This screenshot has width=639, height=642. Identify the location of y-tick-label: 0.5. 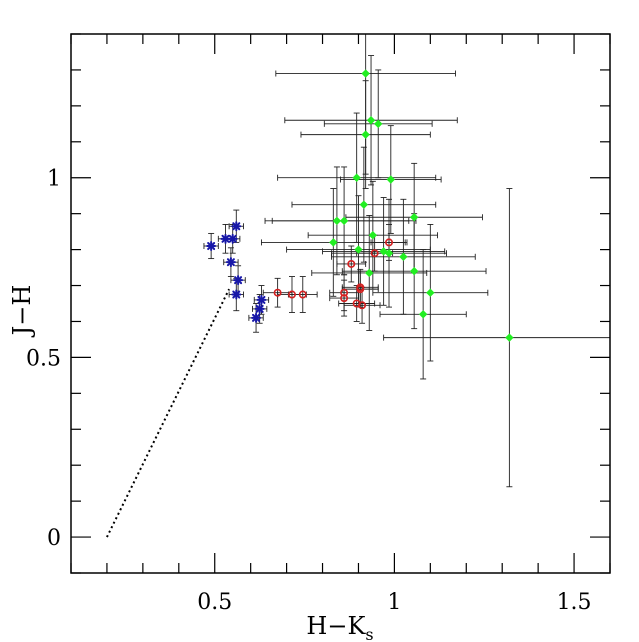
(43, 358).